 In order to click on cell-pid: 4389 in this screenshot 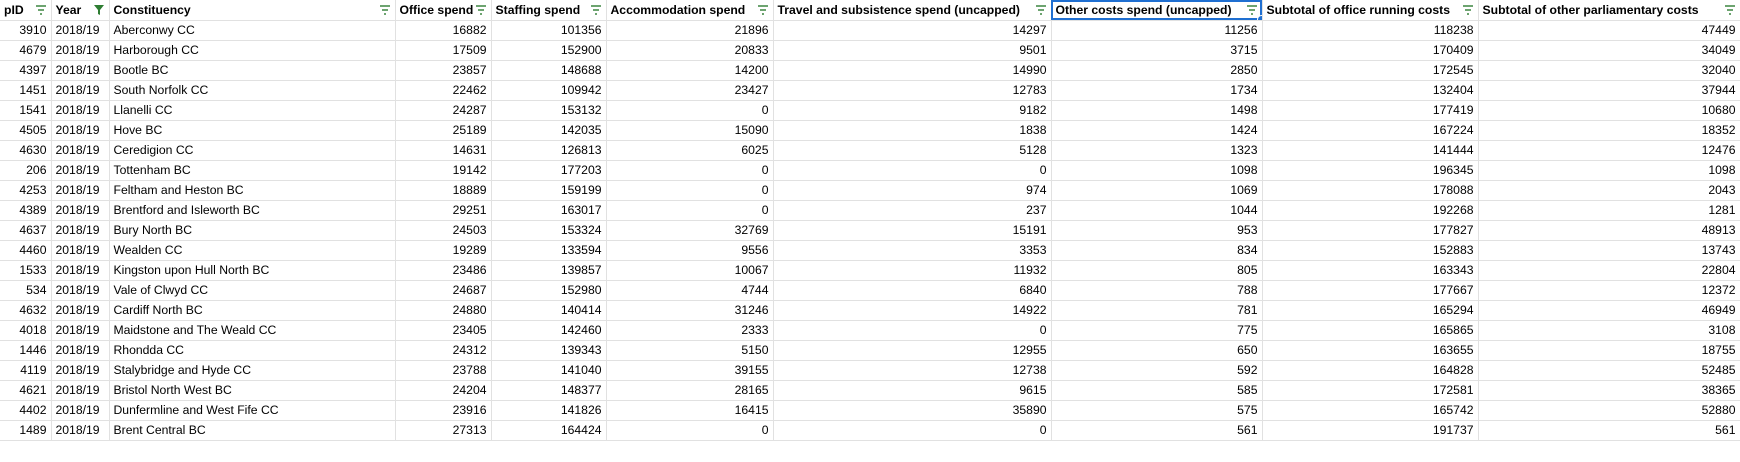, I will do `click(26, 210)`.